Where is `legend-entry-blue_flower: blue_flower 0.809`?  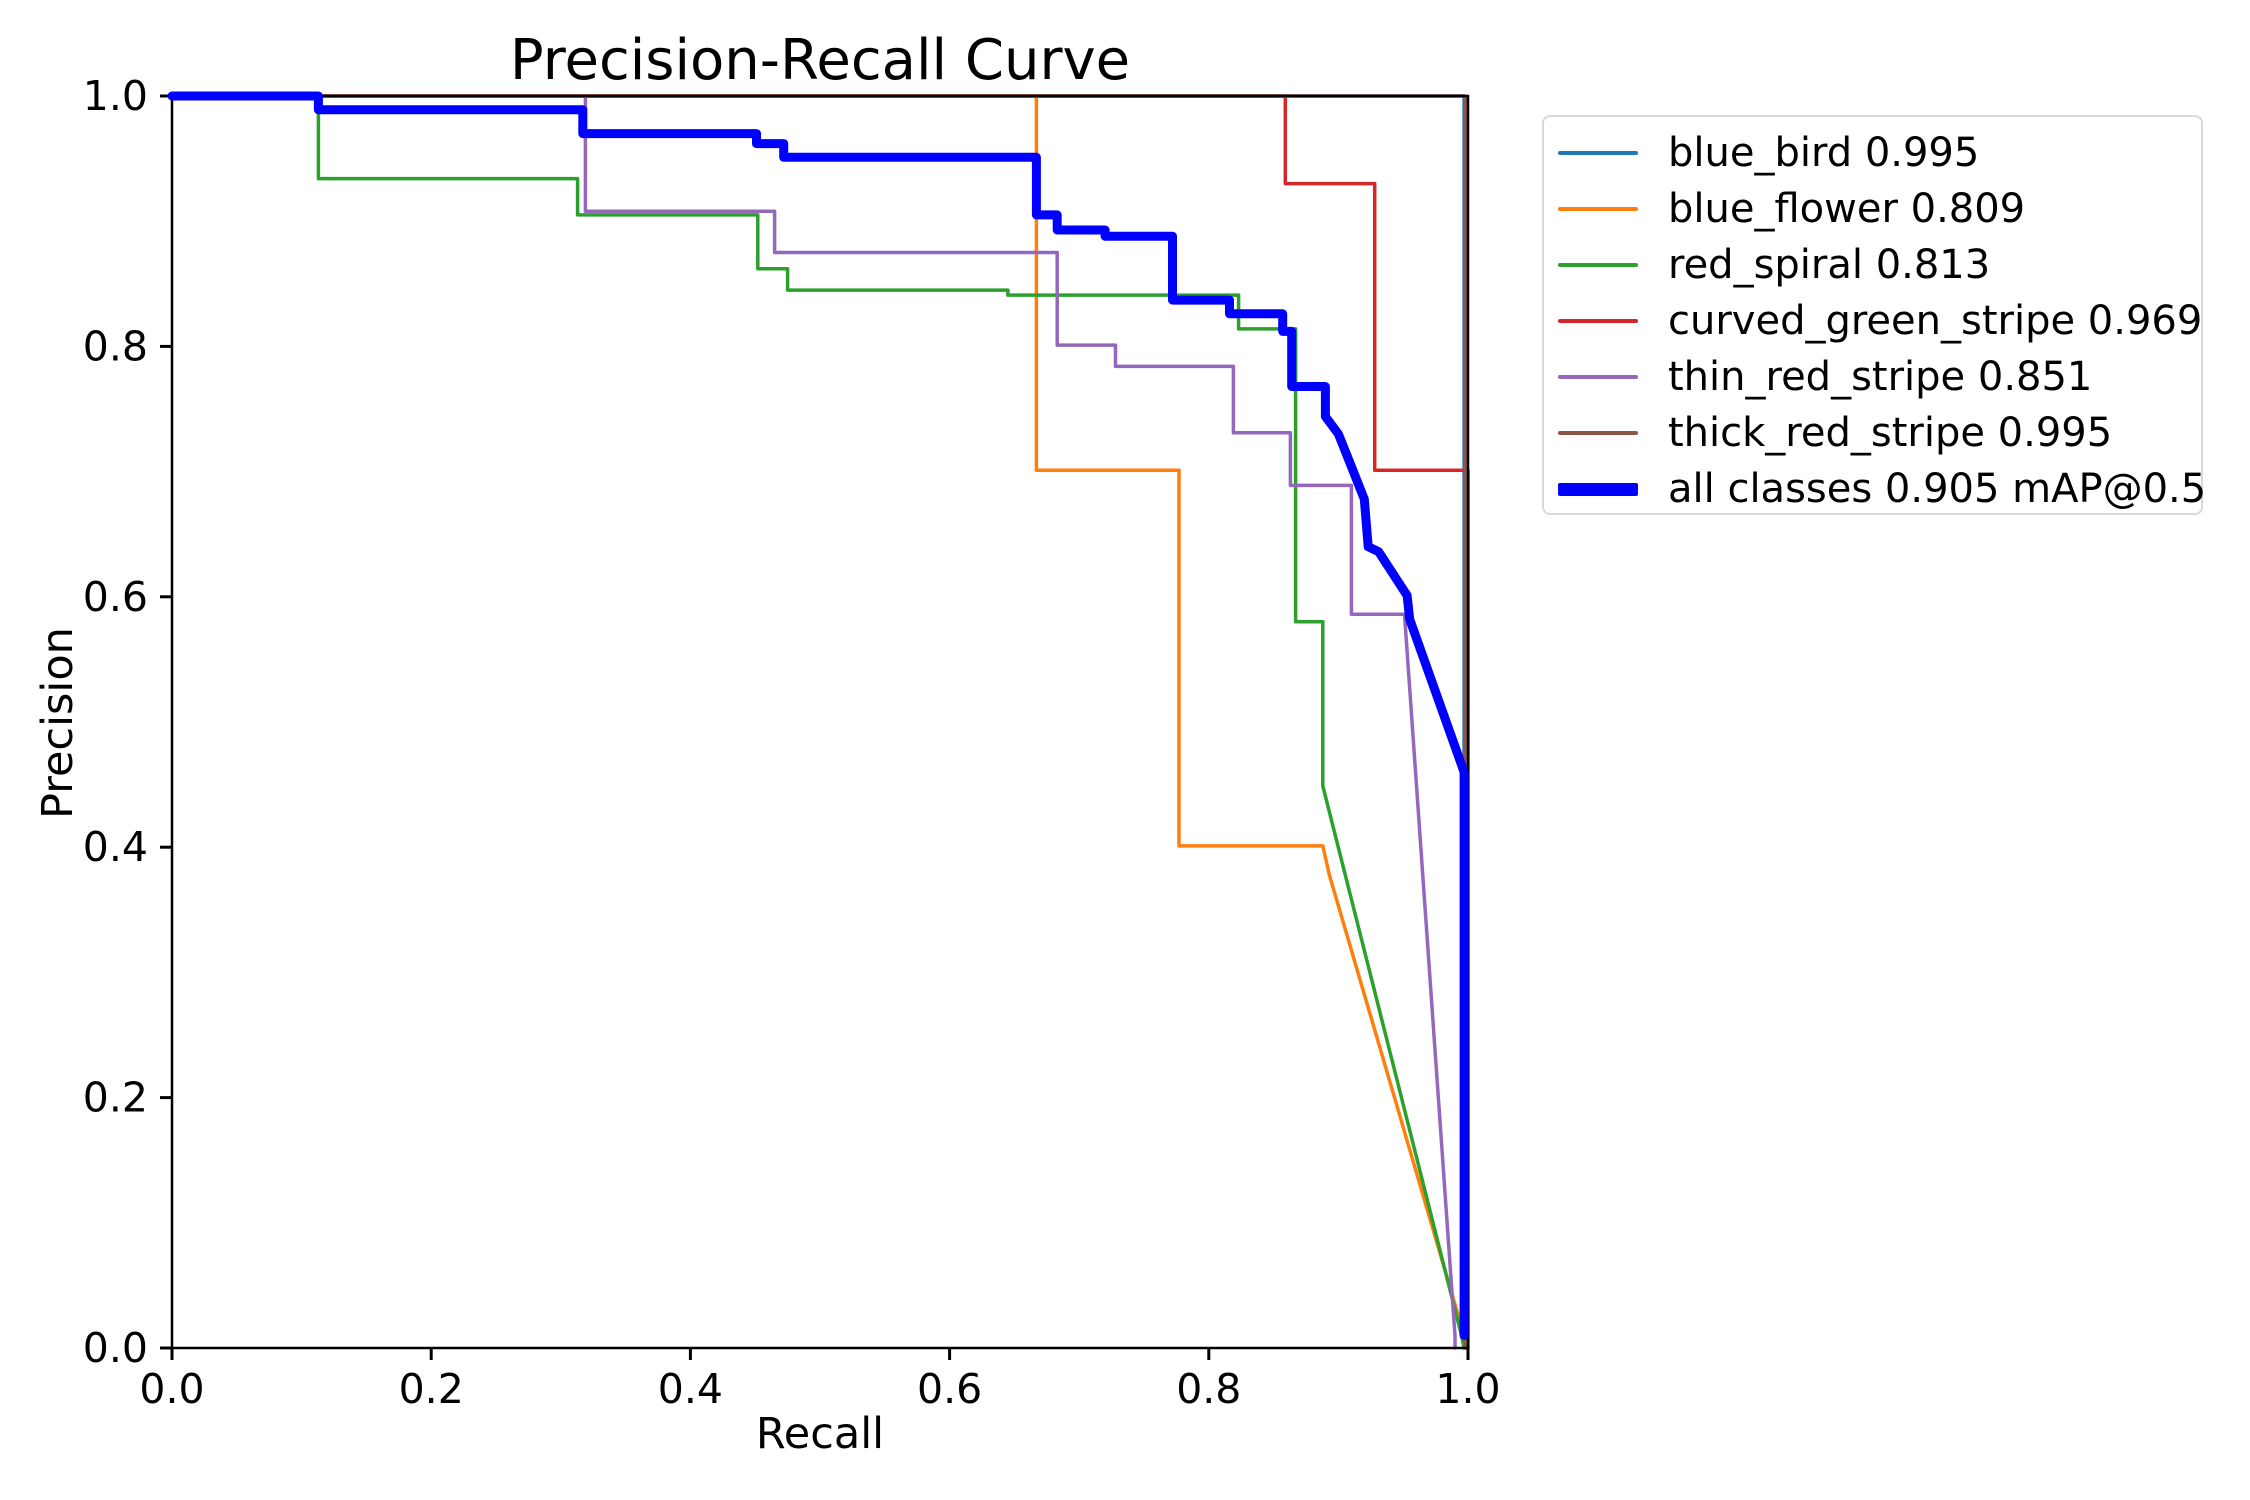
legend-entry-blue_flower: blue_flower 0.809 is located at coordinates (1872, 209).